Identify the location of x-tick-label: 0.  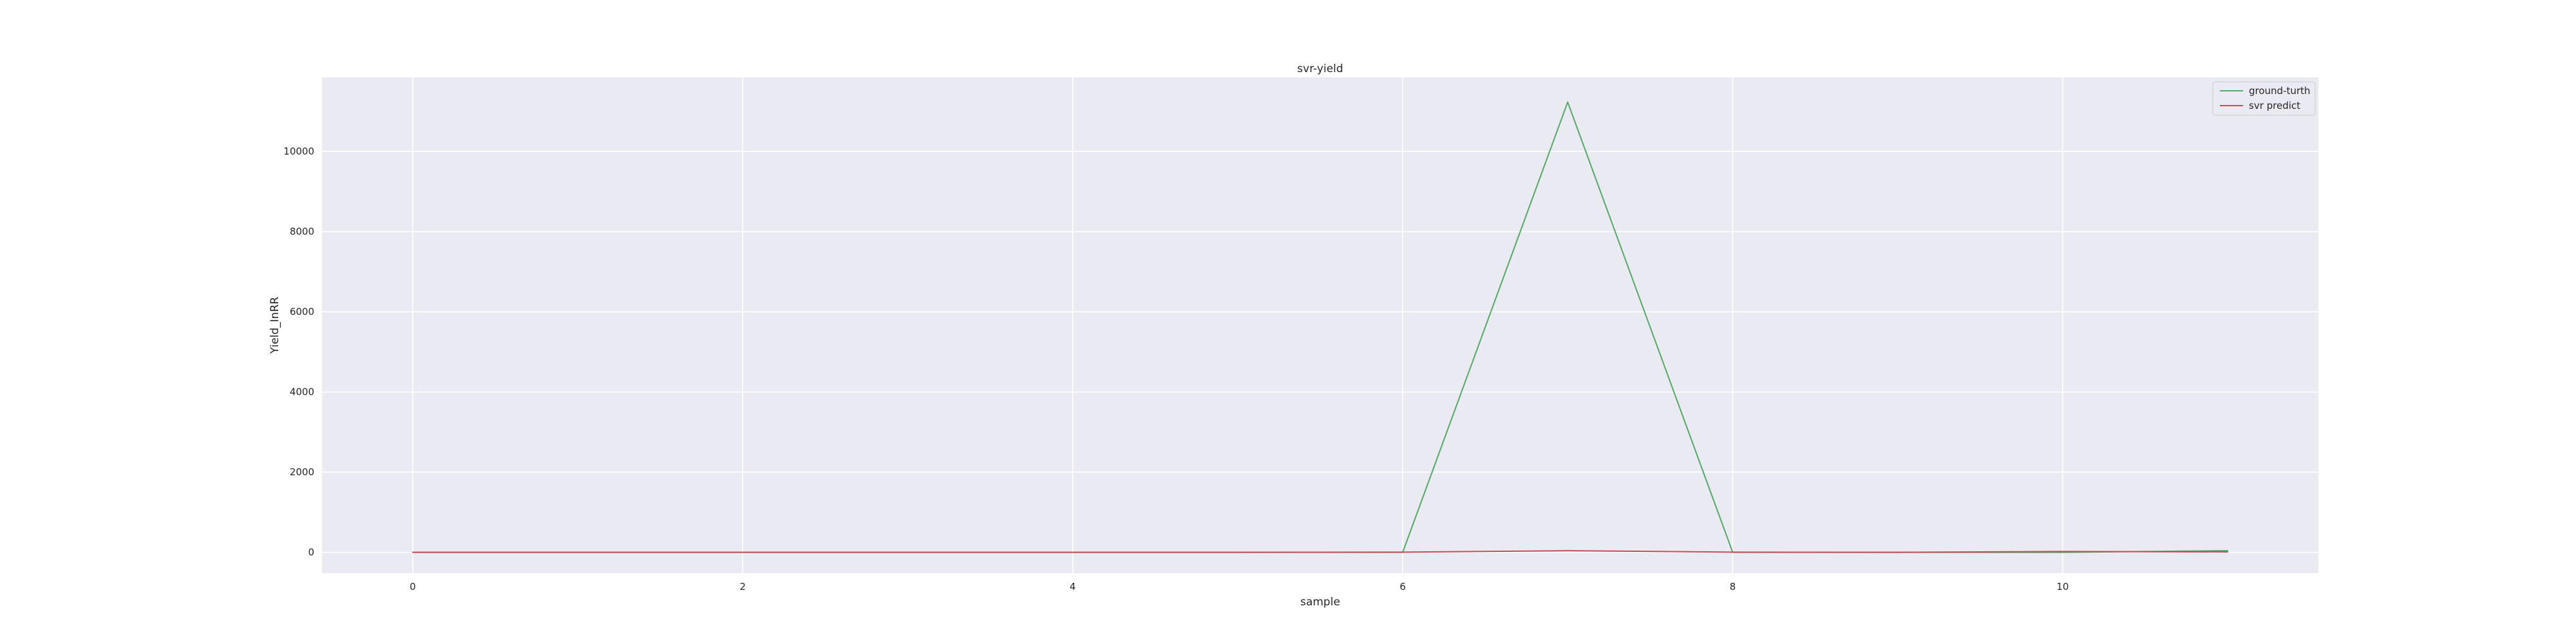
(413, 587).